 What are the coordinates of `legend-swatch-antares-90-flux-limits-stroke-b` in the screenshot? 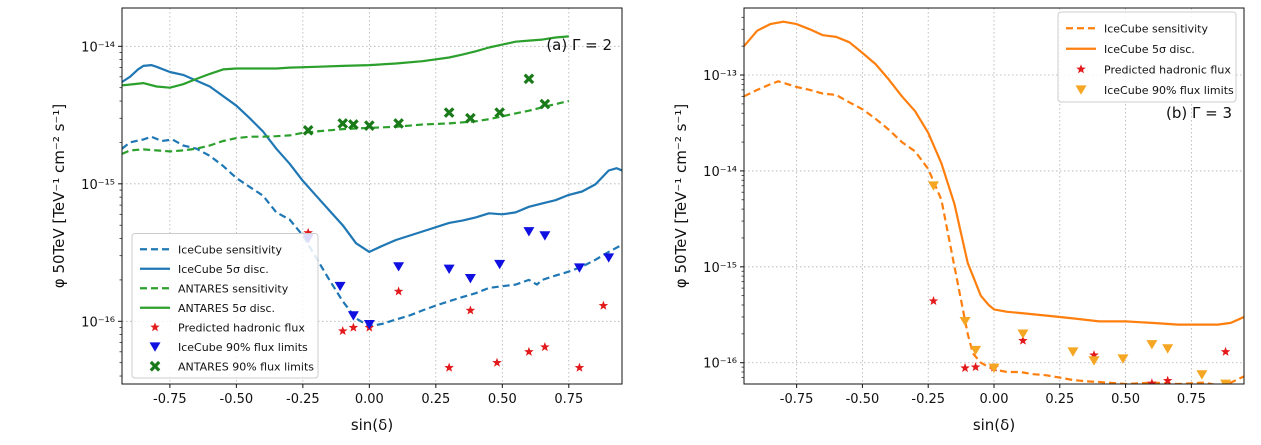 It's located at (155, 366).